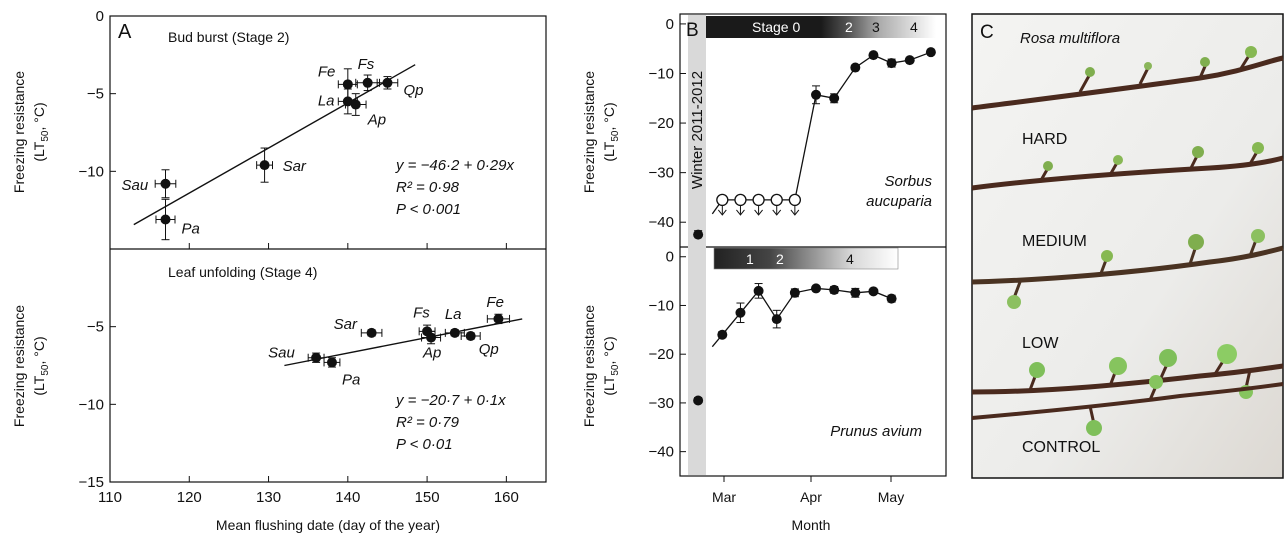  What do you see at coordinates (189, 497) in the screenshot?
I see `x-tick-label: 120` at bounding box center [189, 497].